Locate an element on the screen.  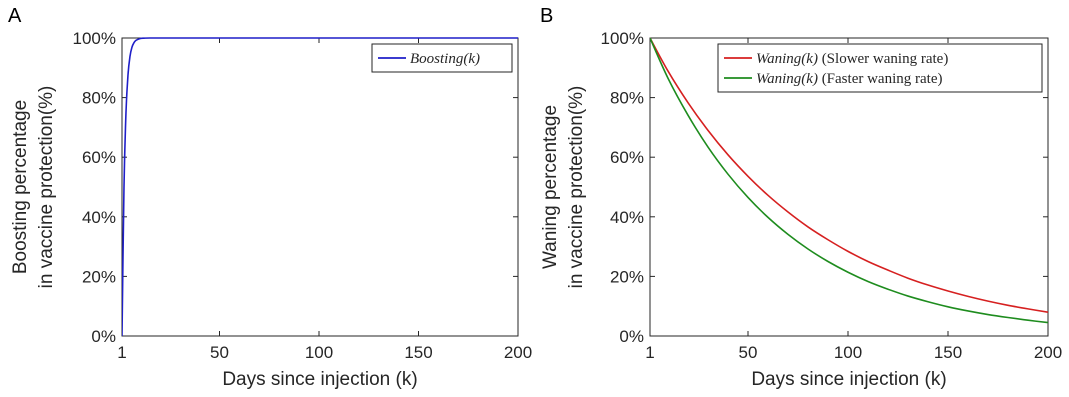
y-axis-label-line: Waning percentage is located at coordinates (550, 187).